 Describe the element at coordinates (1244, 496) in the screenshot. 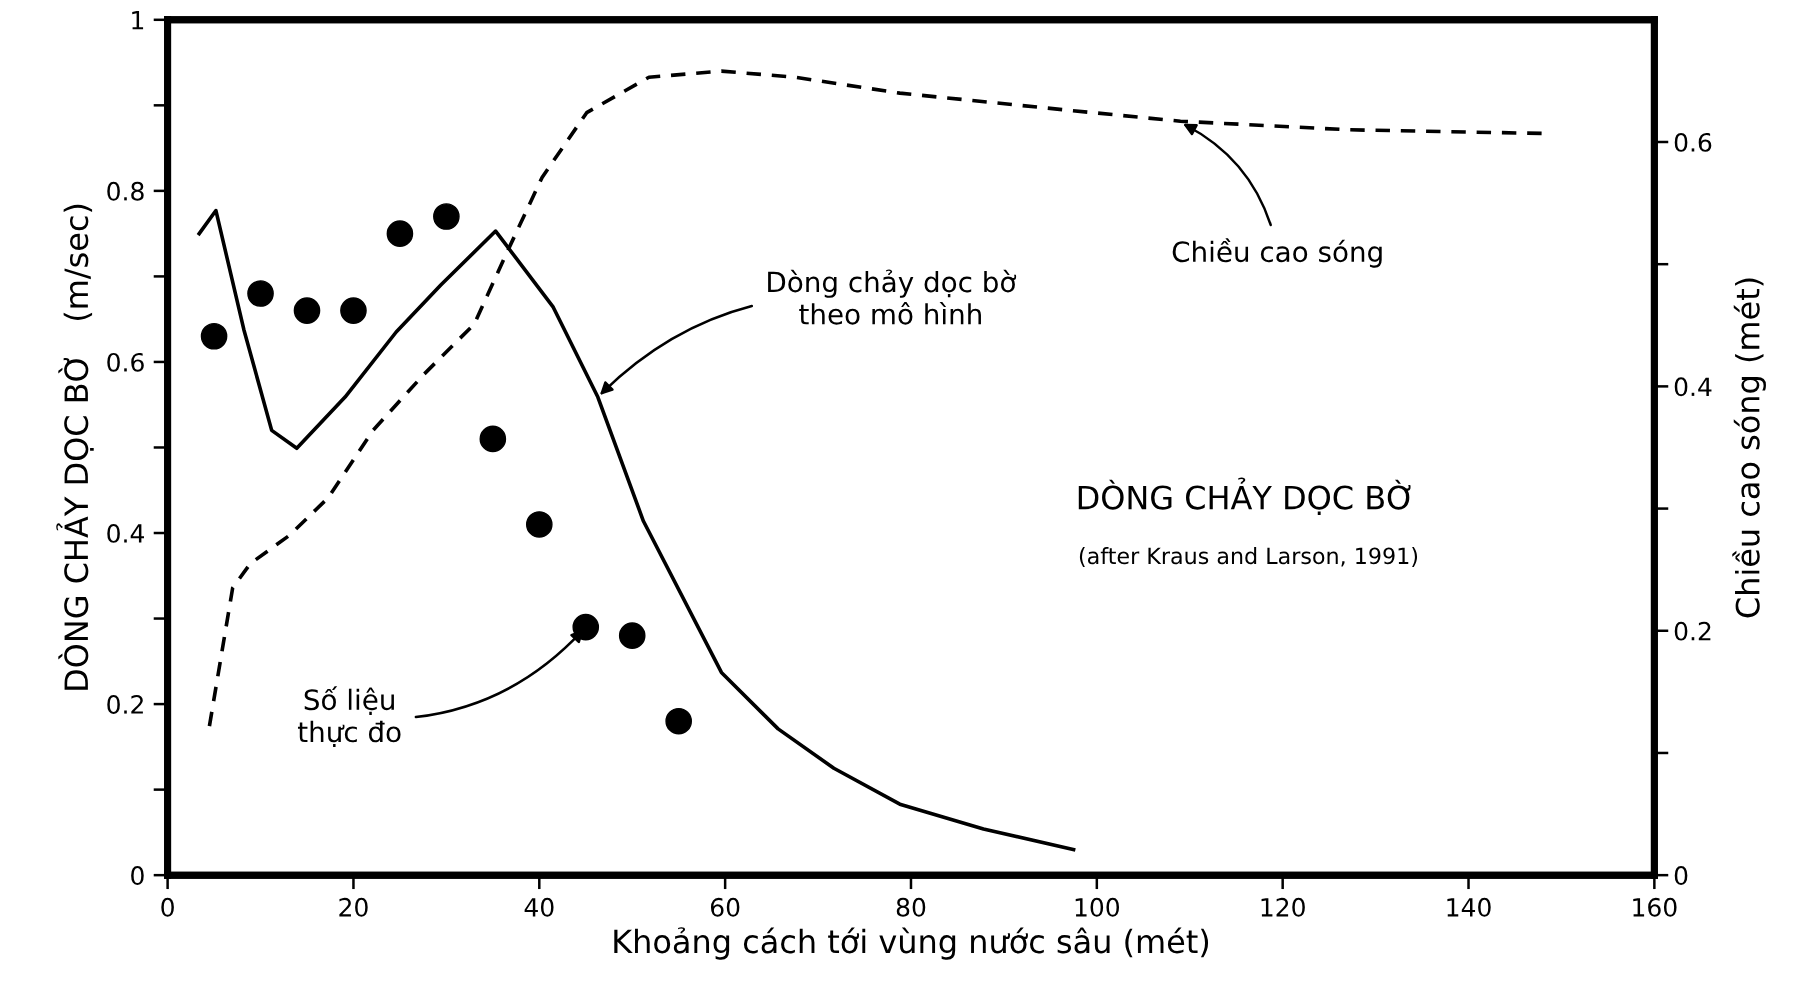

I see `annotation: DÒNG CHẢY DỌC BỜ` at that location.